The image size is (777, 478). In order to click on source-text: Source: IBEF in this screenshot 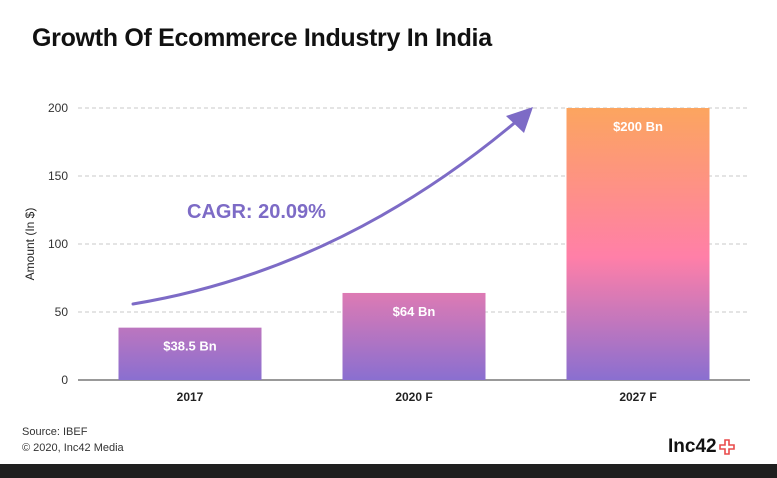, I will do `click(55, 432)`.